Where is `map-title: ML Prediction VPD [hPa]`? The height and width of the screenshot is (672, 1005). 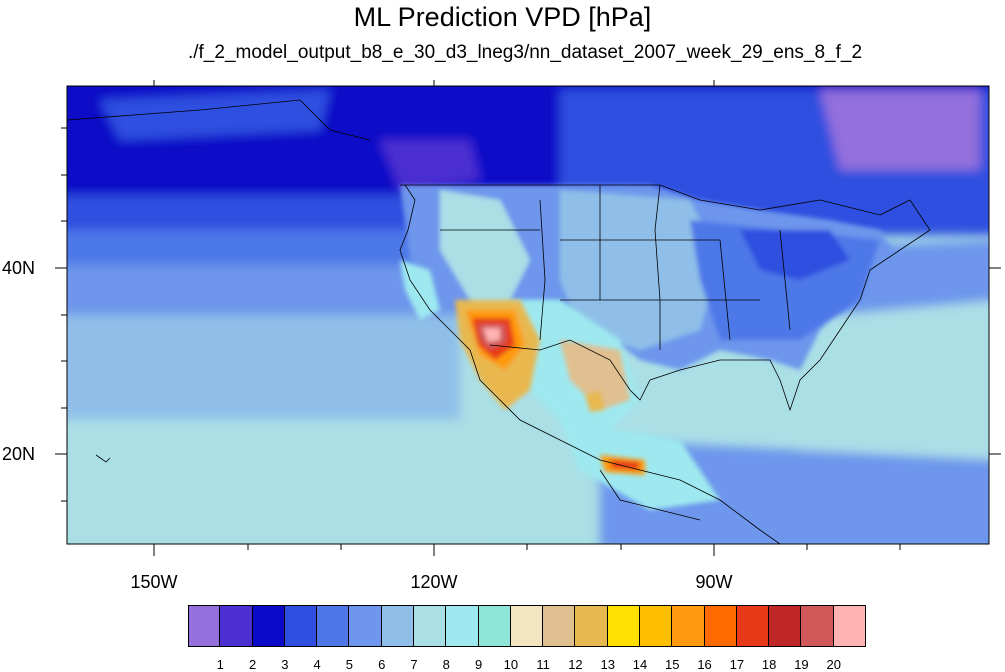 map-title: ML Prediction VPD [hPa] is located at coordinates (502, 17).